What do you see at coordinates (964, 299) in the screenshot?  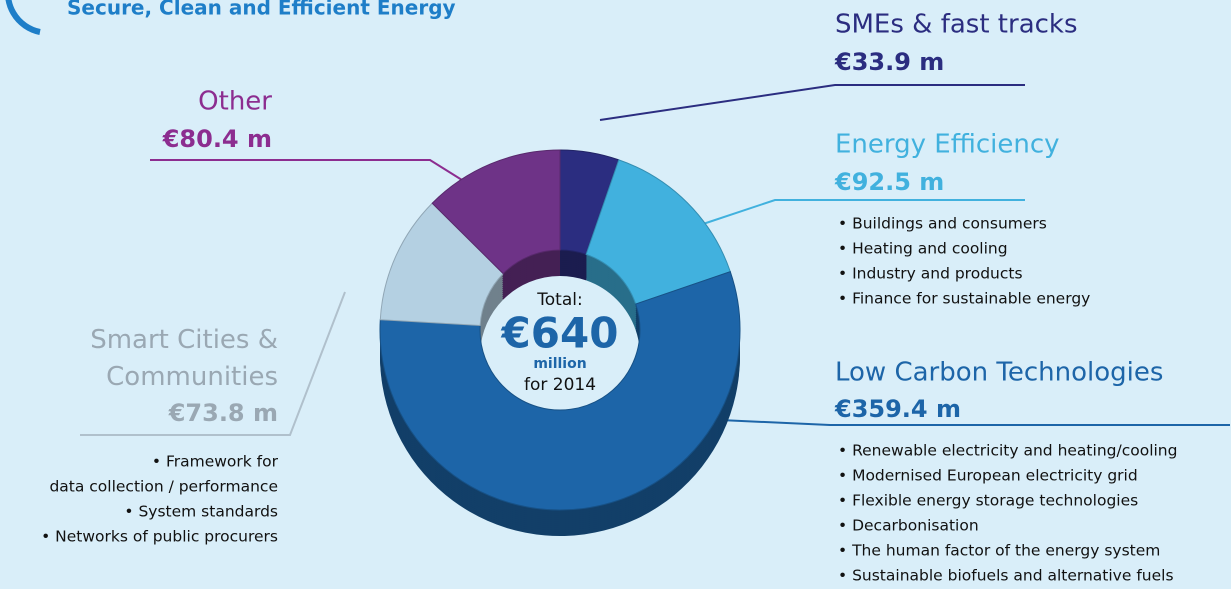 I see `detail-item: • Finance for sustainable energy` at bounding box center [964, 299].